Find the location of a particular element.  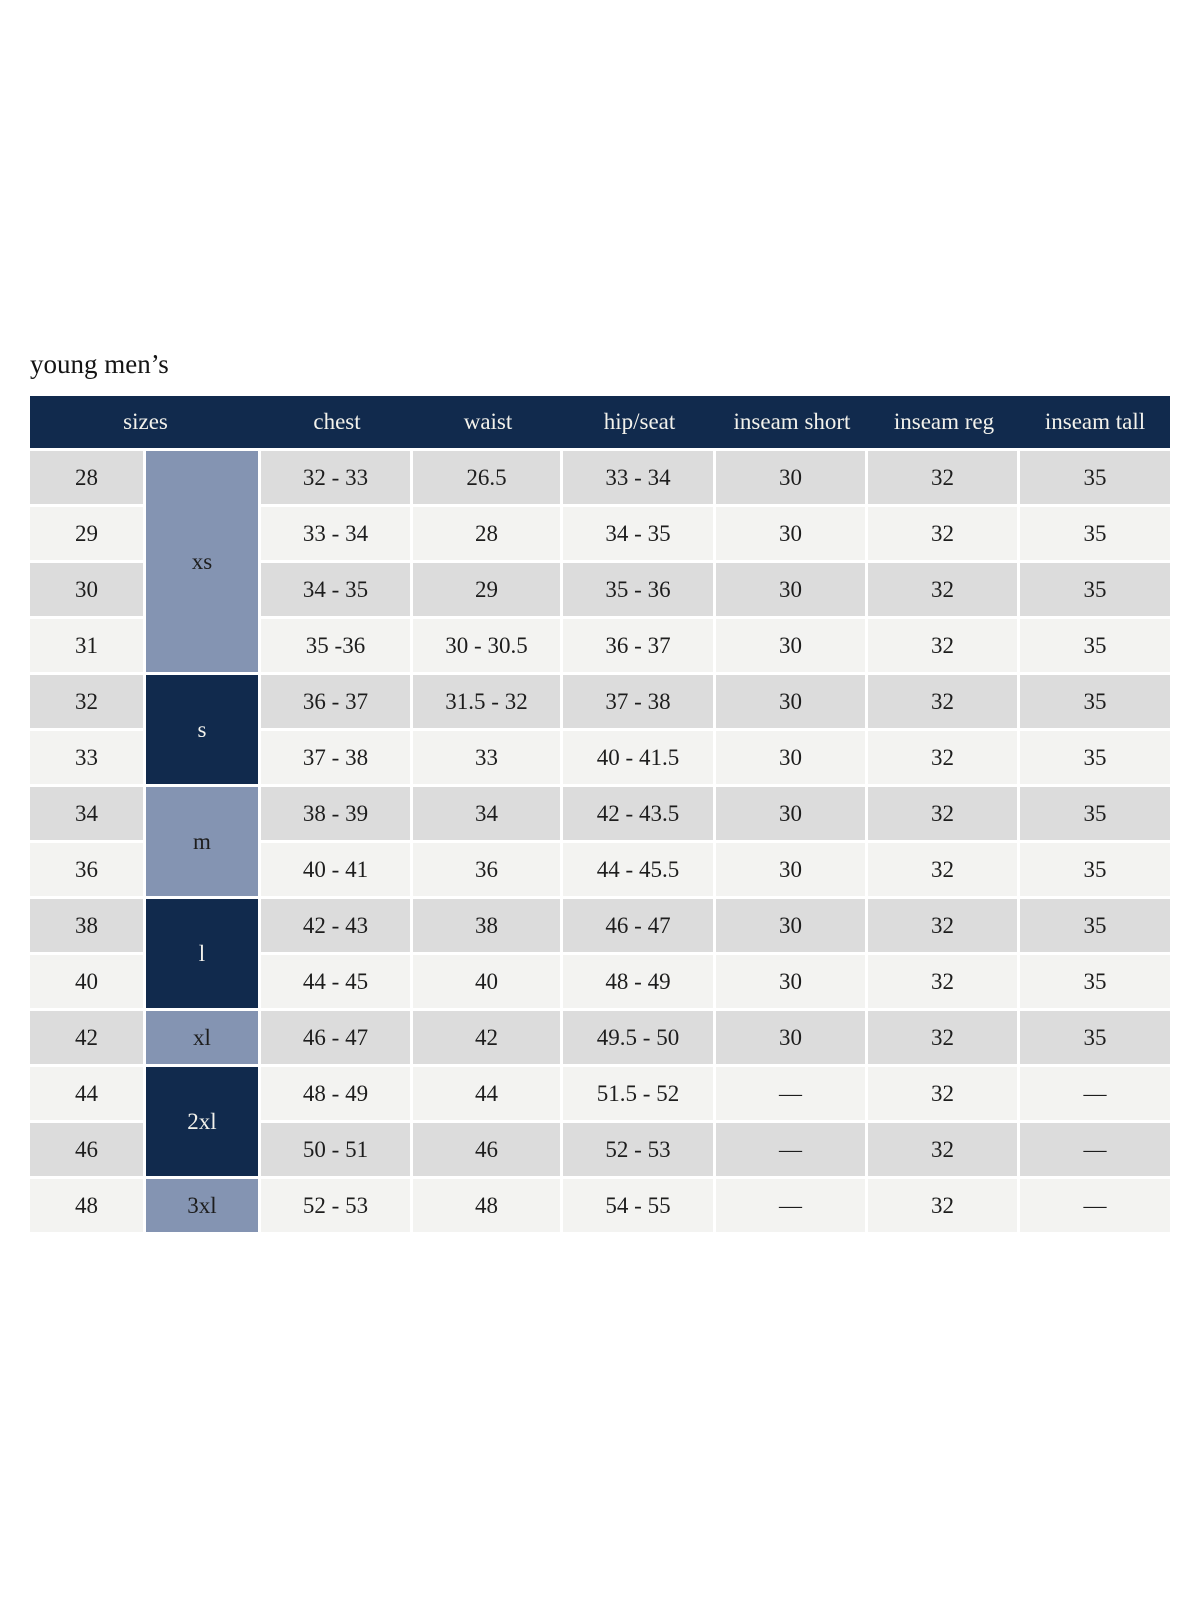

header-waist: waist is located at coordinates (488, 424).